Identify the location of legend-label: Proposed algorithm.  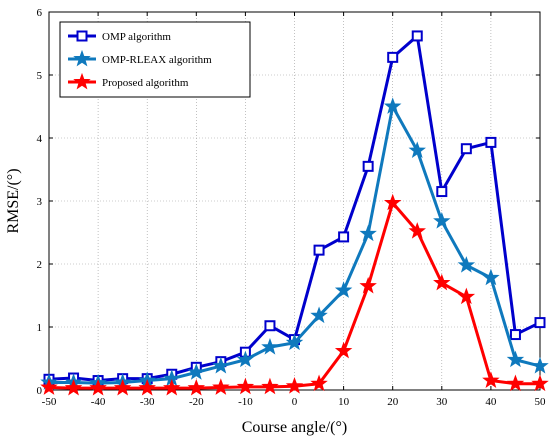
(145, 83).